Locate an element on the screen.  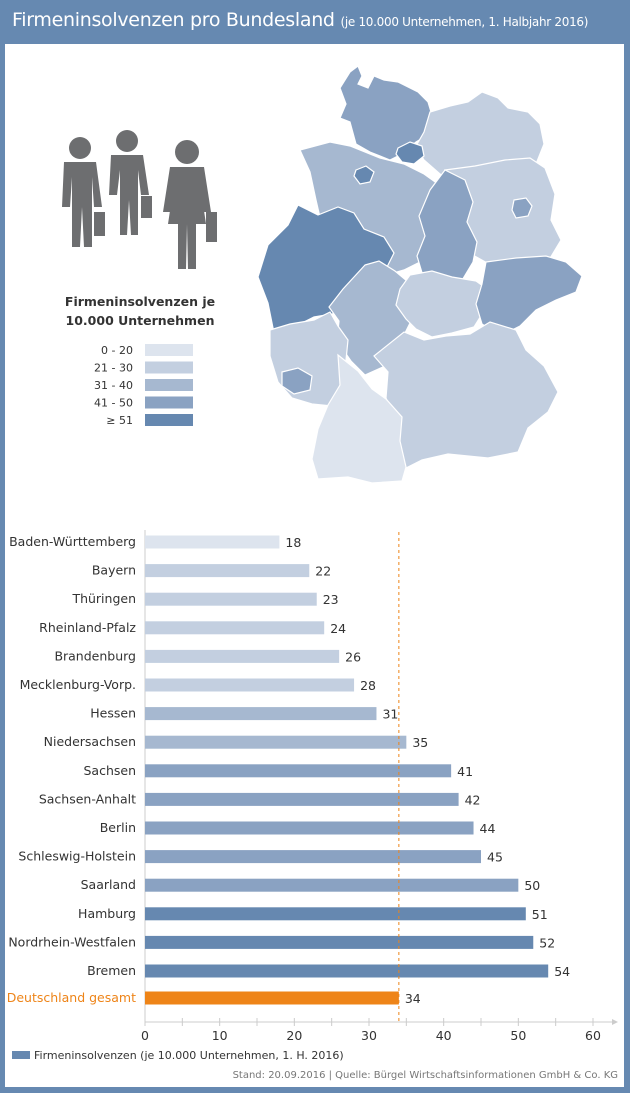
category-label: Hessen is located at coordinates (113, 713).